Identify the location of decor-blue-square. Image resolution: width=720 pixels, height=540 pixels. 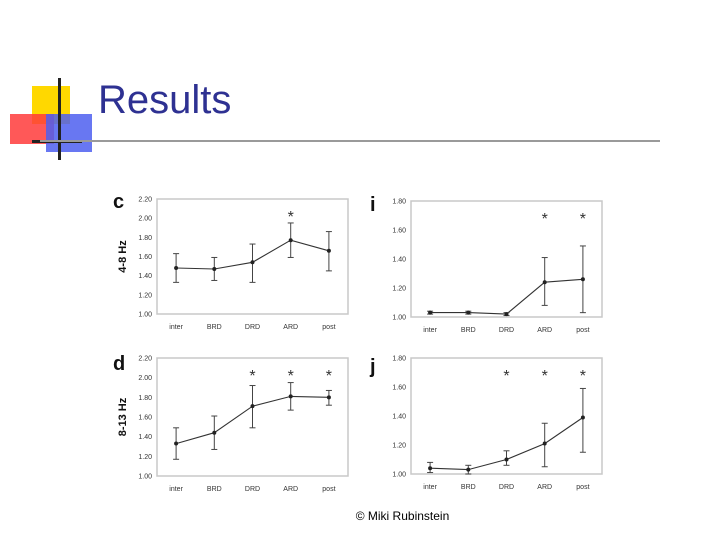
(69, 133).